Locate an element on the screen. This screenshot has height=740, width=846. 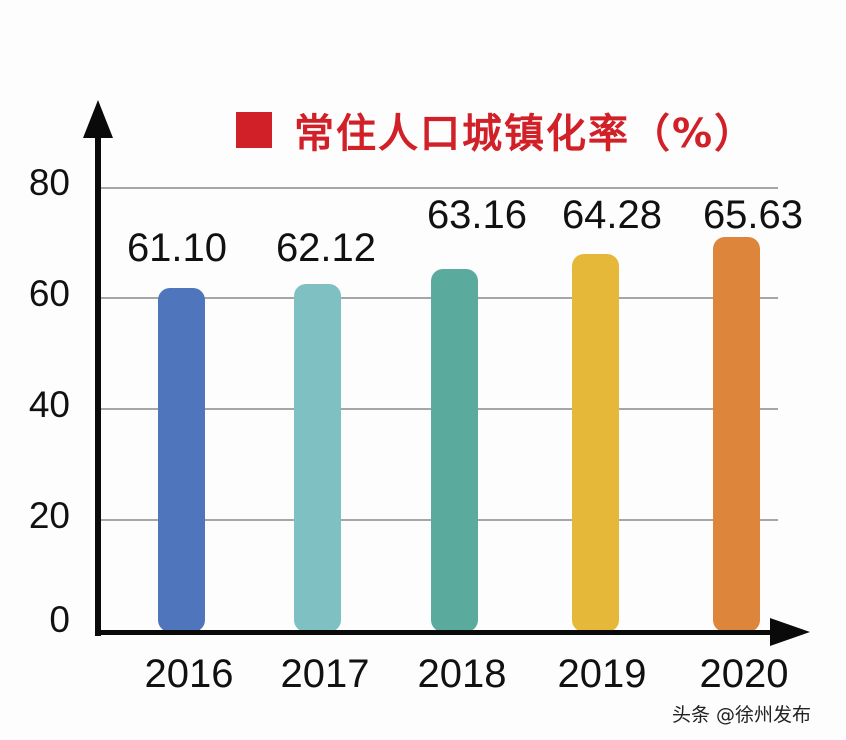
x-axis is located at coordinates (435, 632).